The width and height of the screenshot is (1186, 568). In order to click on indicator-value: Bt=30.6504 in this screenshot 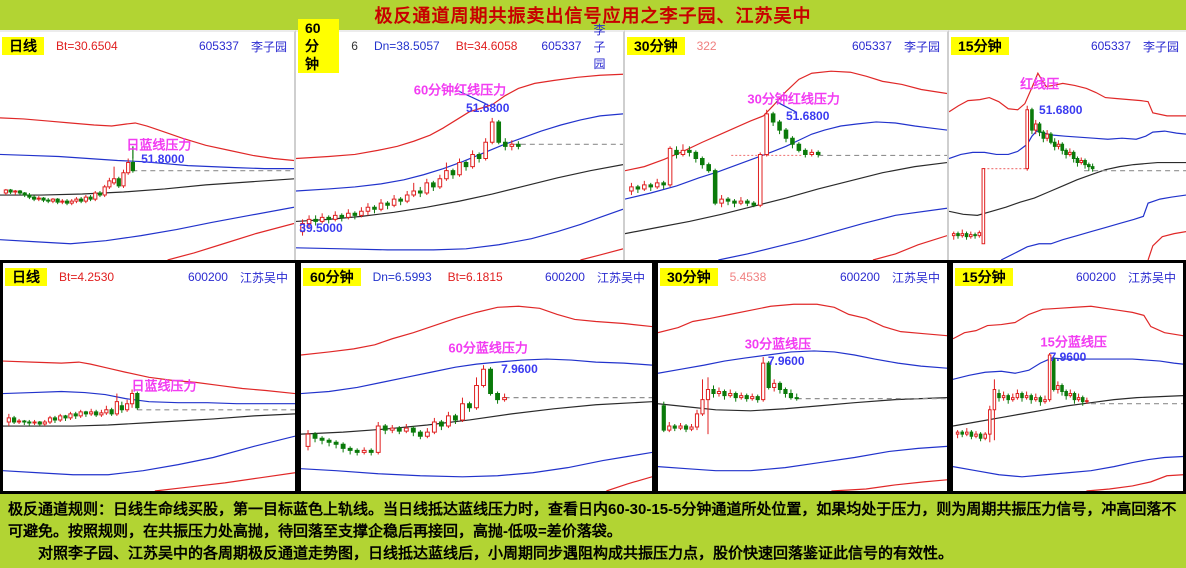, I will do `click(87, 46)`.